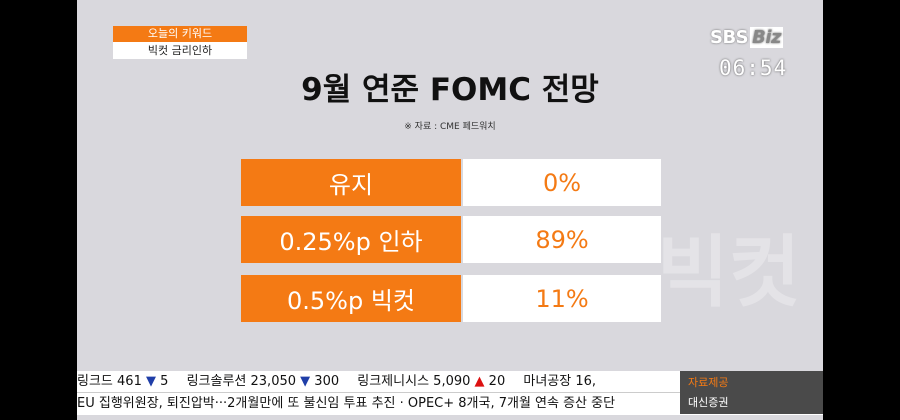 This screenshot has height=420, width=900. I want to click on ticker-item: 마녀공장 16,, so click(560, 381).